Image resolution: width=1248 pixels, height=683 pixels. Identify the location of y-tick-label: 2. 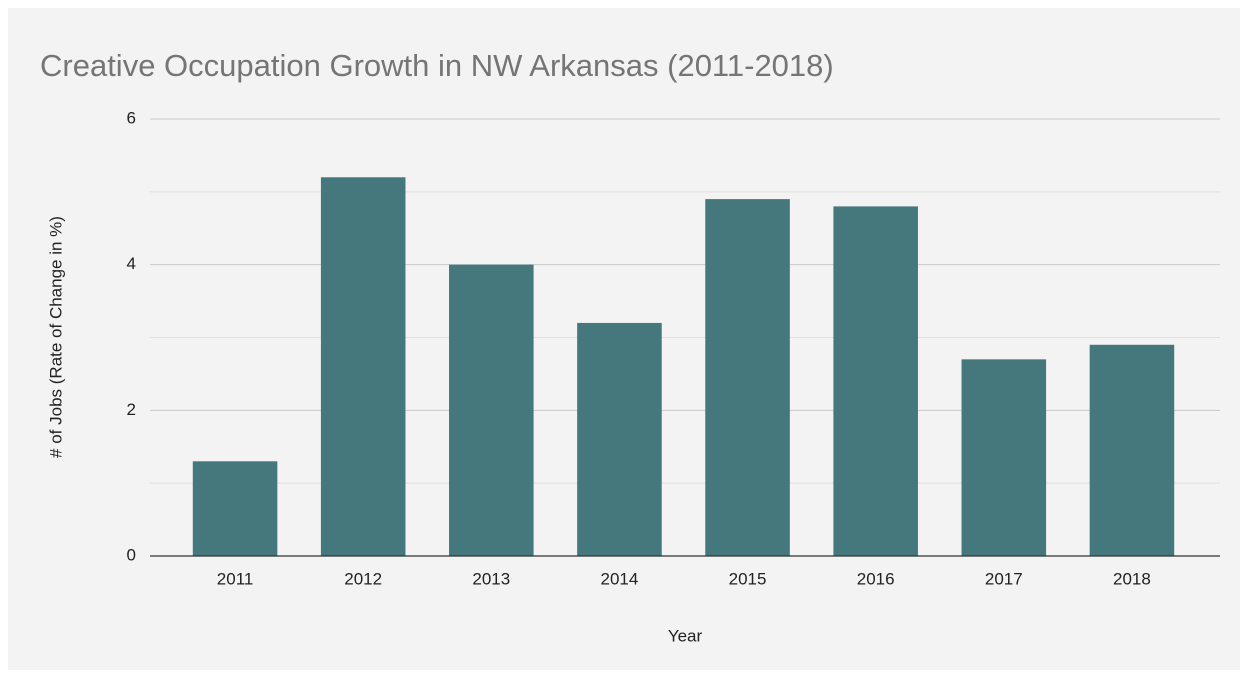
(131, 409).